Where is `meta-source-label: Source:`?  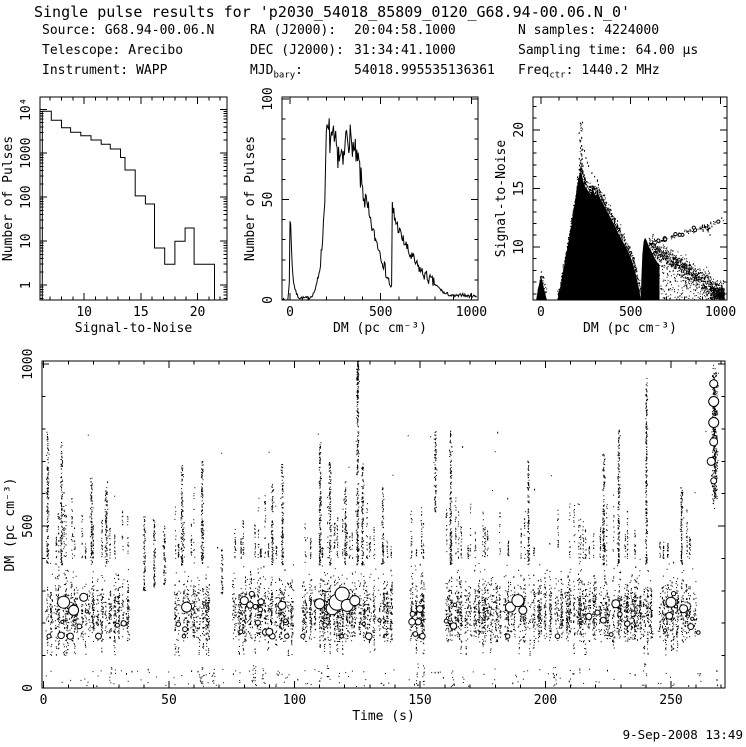 meta-source-label: Source: is located at coordinates (69, 30).